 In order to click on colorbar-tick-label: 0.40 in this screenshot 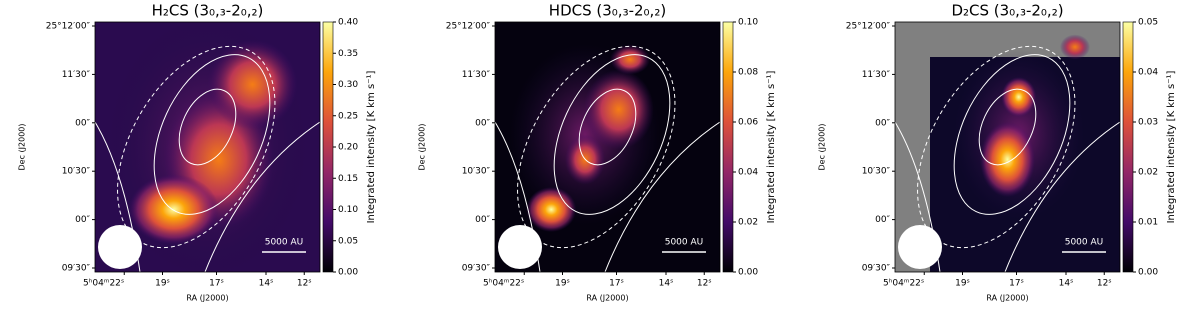, I will do `click(348, 23)`.